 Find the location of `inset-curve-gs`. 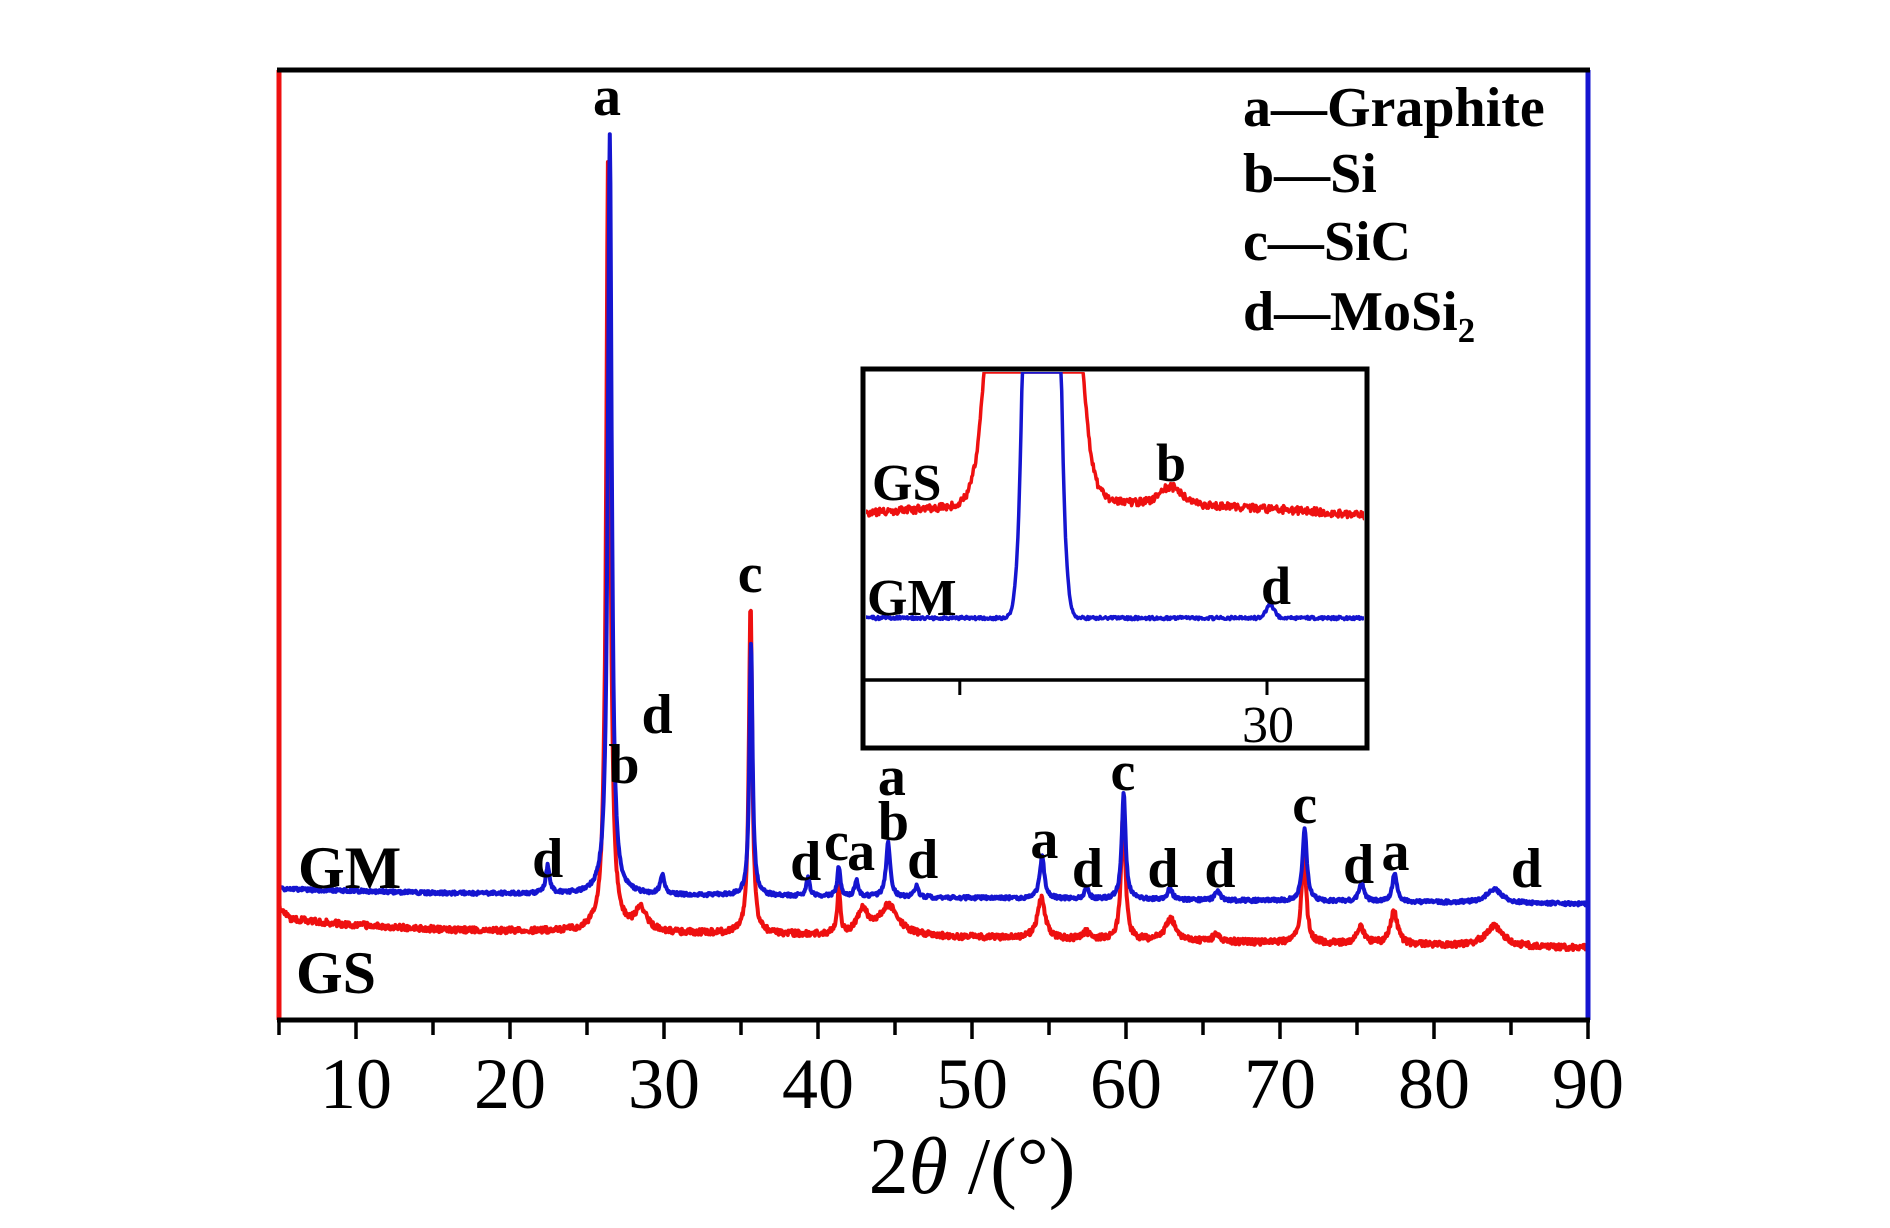

inset-curve-gs is located at coordinates (1115, 446).